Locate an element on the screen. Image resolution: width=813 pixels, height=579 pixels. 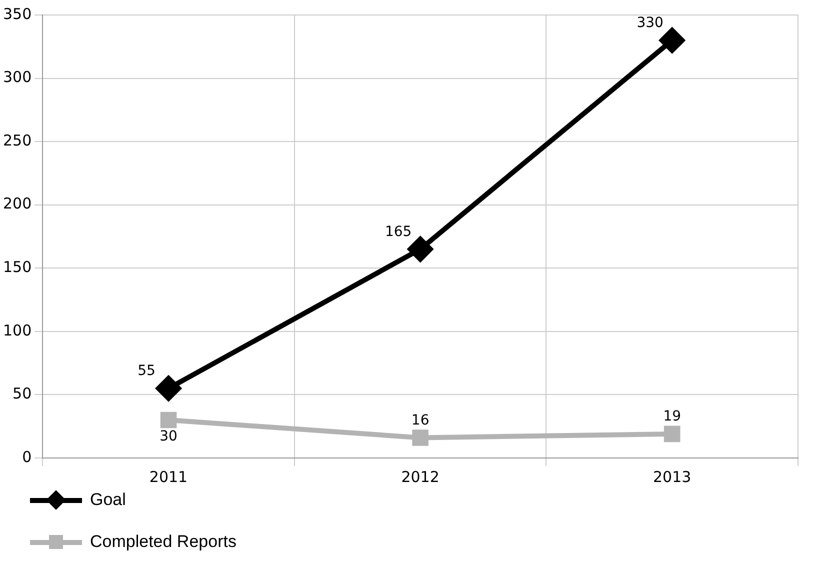
y-tick-label: 200 is located at coordinates (17, 203).